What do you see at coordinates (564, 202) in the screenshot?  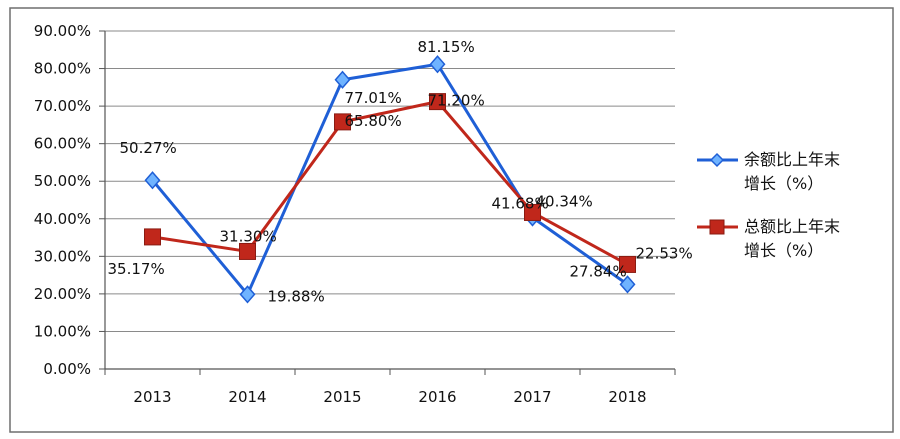 I see `data-label: 40.34%` at bounding box center [564, 202].